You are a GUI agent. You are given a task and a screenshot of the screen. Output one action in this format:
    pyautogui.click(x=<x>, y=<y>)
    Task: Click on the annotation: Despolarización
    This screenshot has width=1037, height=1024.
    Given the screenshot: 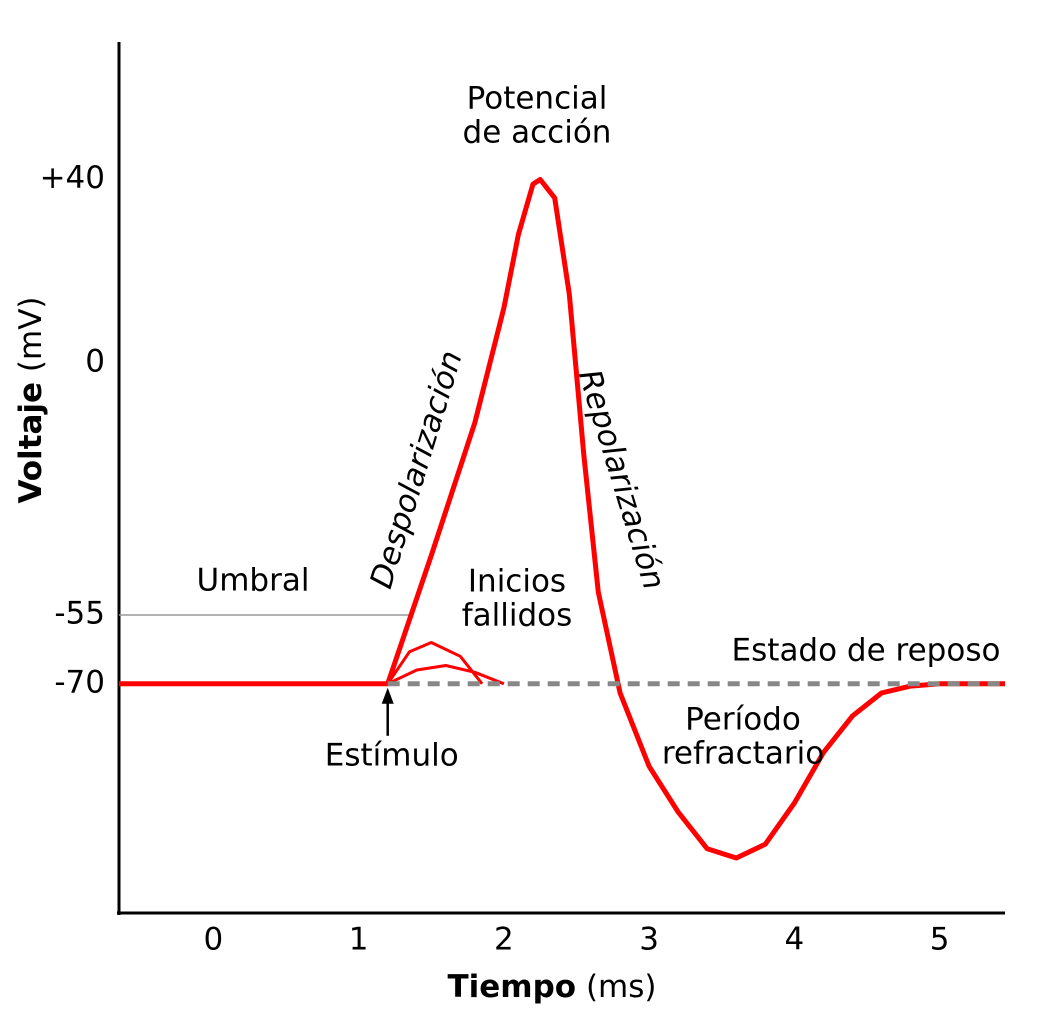 What is the action you would take?
    pyautogui.click(x=416, y=470)
    